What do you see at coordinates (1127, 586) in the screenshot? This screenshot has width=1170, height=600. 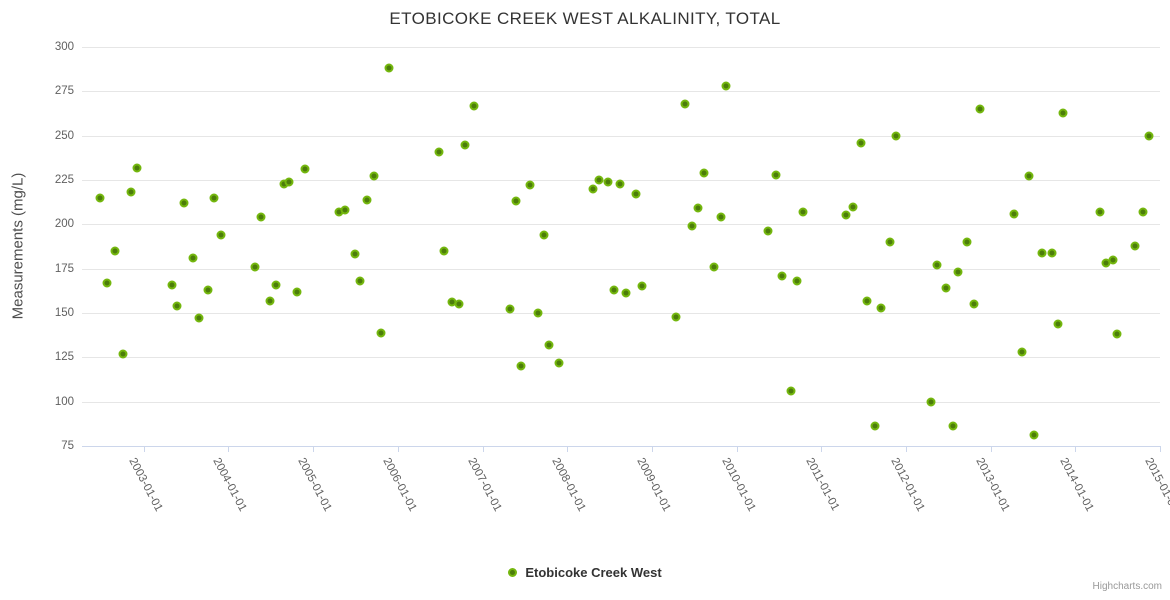 I see `credits-link: Highcharts.com` at bounding box center [1127, 586].